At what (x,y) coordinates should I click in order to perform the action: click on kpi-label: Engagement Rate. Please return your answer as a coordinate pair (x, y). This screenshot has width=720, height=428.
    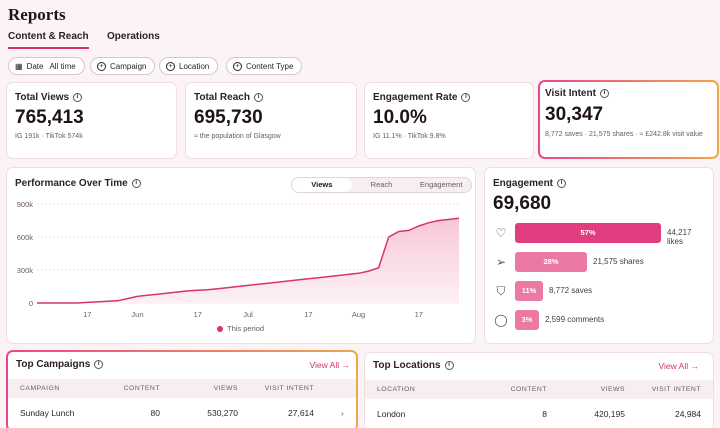
    Looking at the image, I should click on (415, 97).